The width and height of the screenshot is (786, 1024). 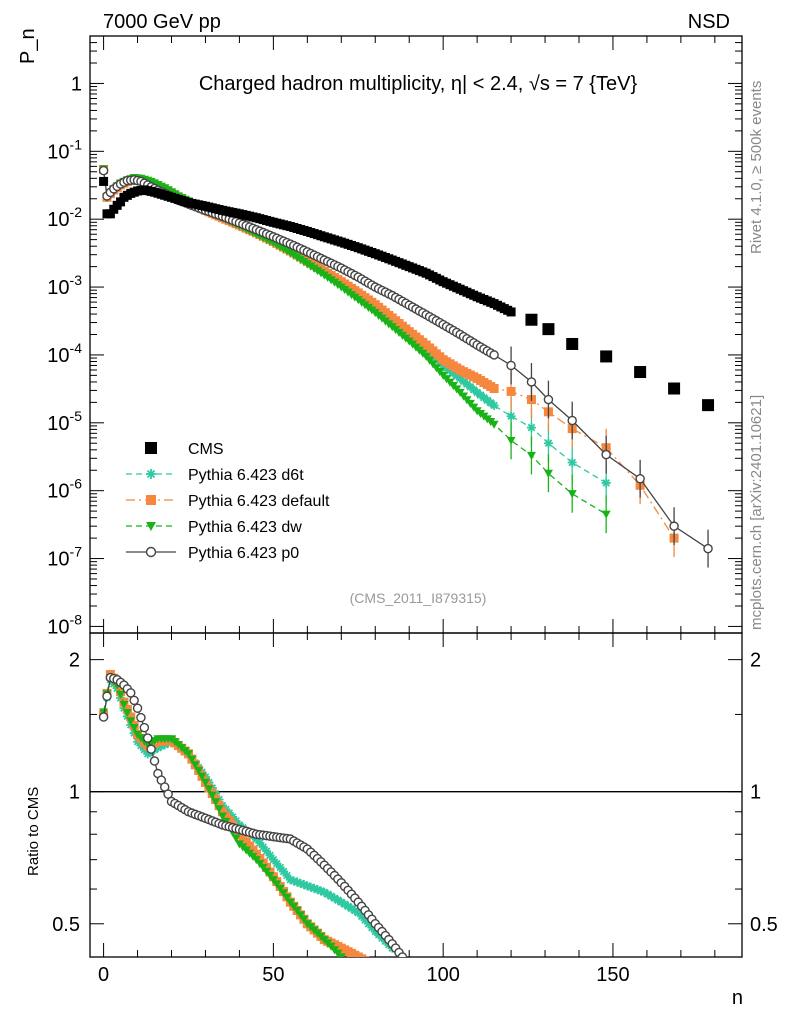 What do you see at coordinates (494, 389) in the screenshot?
I see `data-point-default` at bounding box center [494, 389].